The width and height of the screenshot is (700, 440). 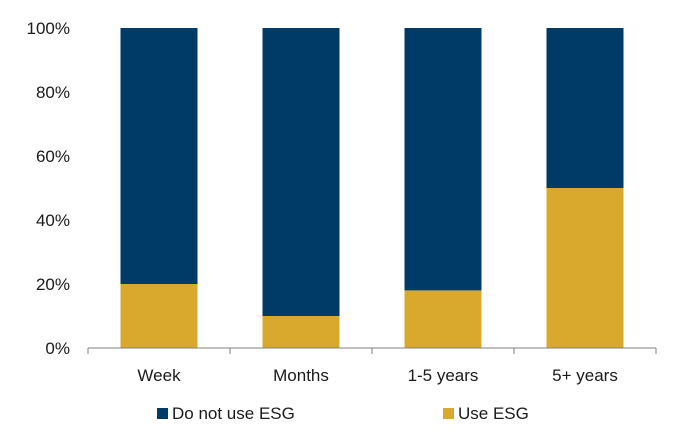 I want to click on legend: Do not use ESG Use ESG, so click(x=343, y=413).